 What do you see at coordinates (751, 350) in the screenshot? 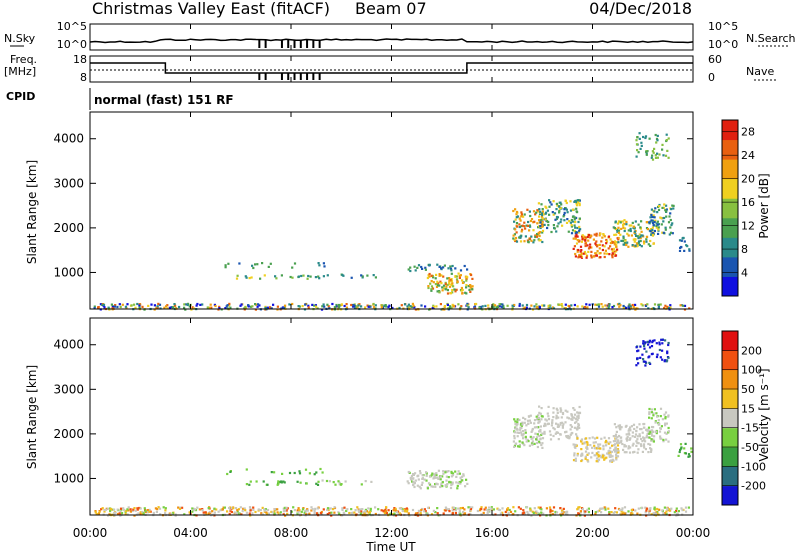
I see `colorbar-tick-label: 200` at bounding box center [751, 350].